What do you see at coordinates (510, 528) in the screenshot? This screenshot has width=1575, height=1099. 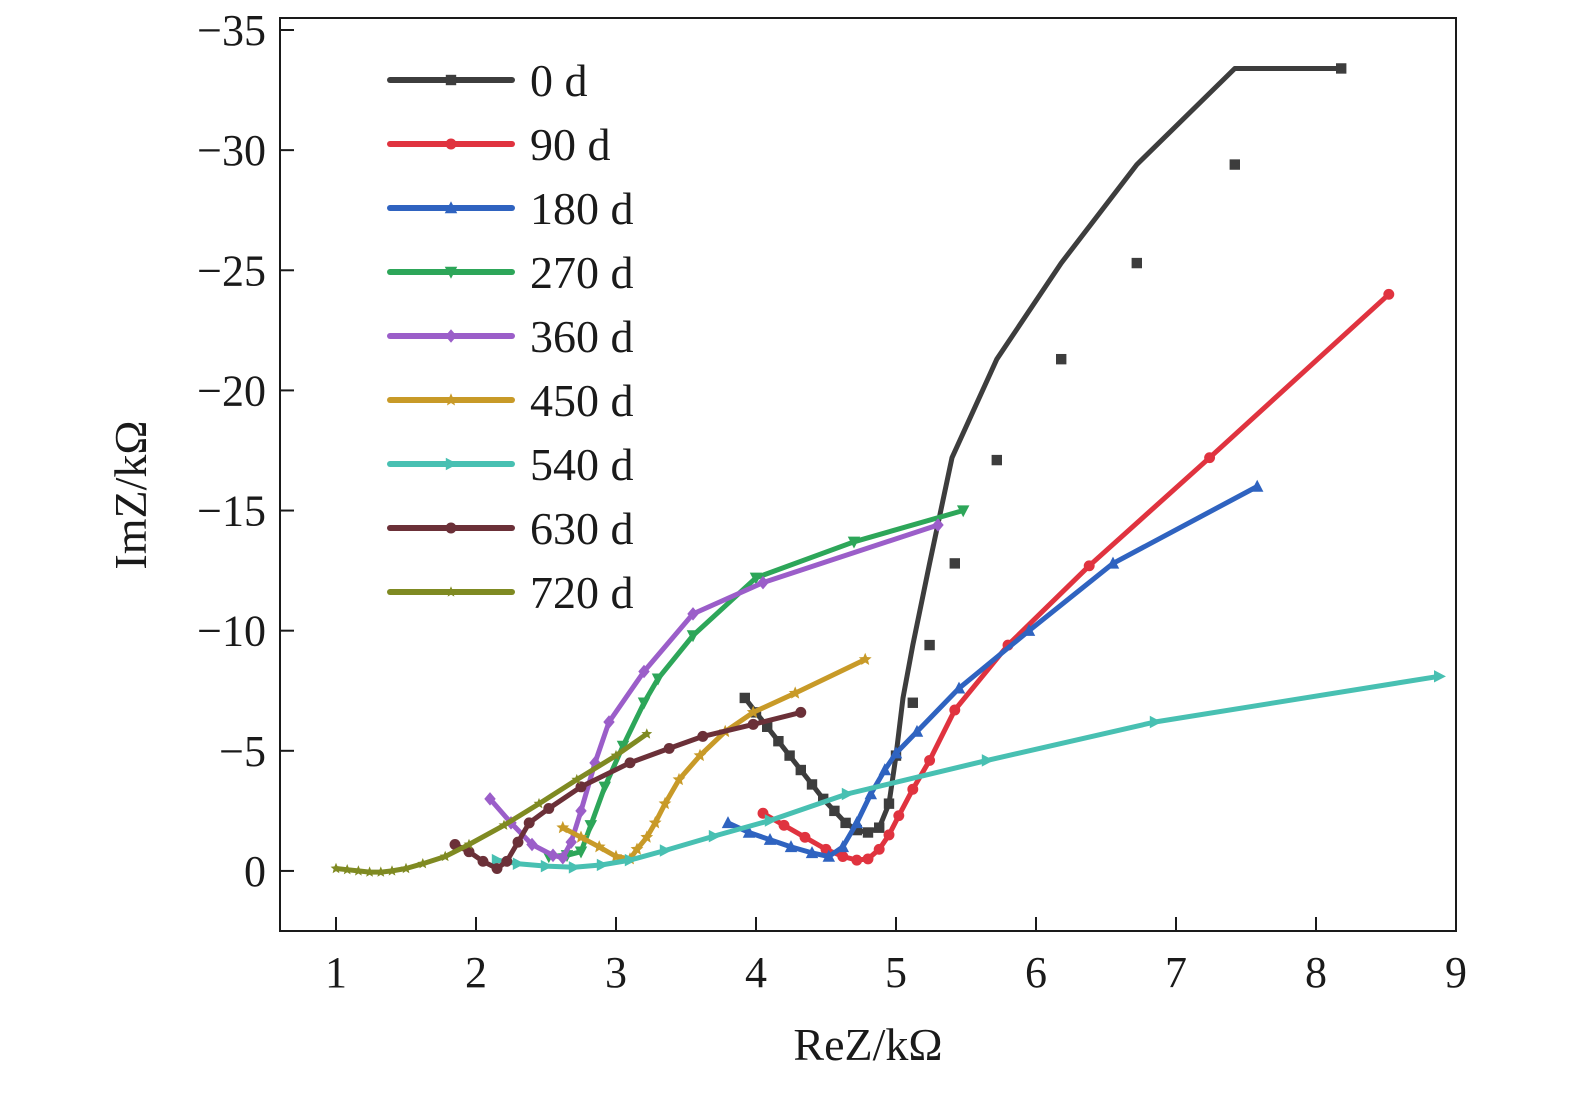 I see `legend-item: 630 d` at bounding box center [510, 528].